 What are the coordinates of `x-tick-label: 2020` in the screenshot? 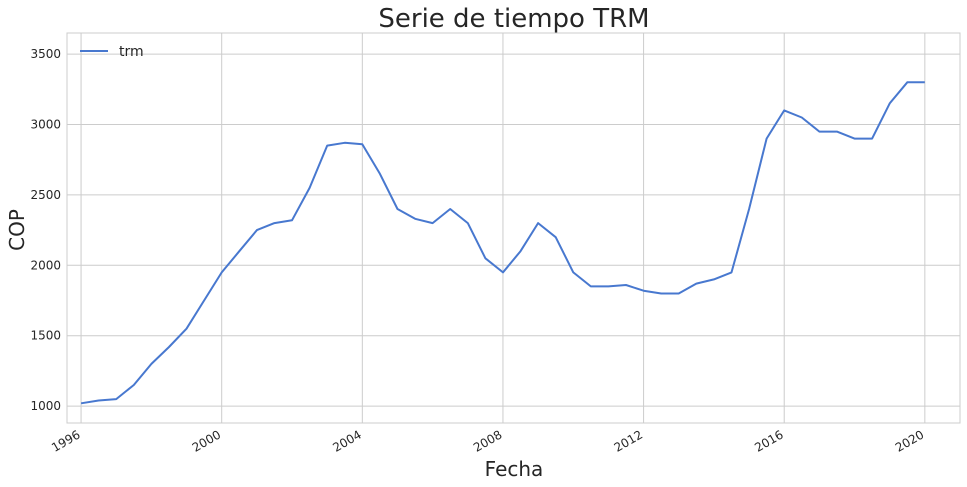 It's located at (909, 440).